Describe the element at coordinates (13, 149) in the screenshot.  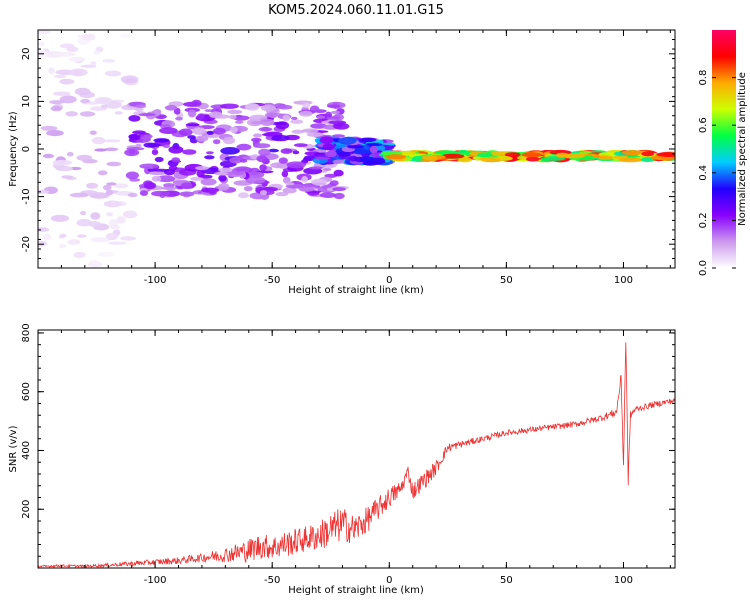
I see `spectrogram-y-label: Frequency (Hz)` at that location.